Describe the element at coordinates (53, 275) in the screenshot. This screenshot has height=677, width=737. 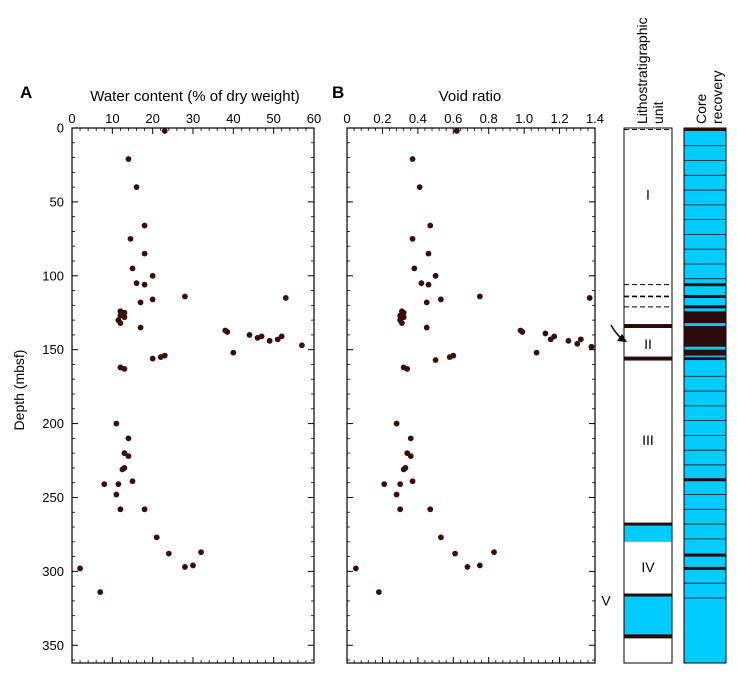
I see `y-tick-label: 100` at that location.